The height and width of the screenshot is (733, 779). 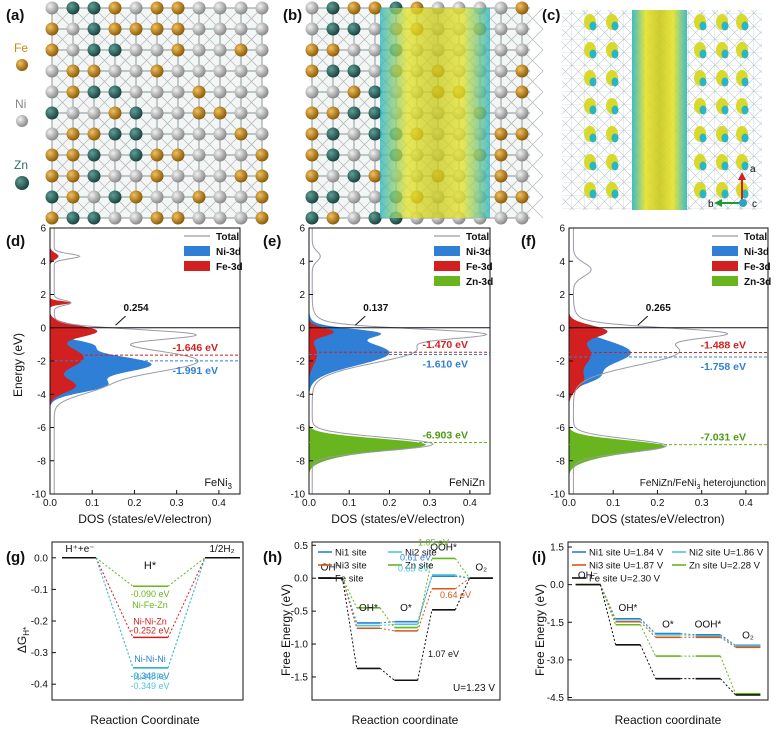 What do you see at coordinates (754, 204) in the screenshot?
I see `axis-c-label: c` at bounding box center [754, 204].